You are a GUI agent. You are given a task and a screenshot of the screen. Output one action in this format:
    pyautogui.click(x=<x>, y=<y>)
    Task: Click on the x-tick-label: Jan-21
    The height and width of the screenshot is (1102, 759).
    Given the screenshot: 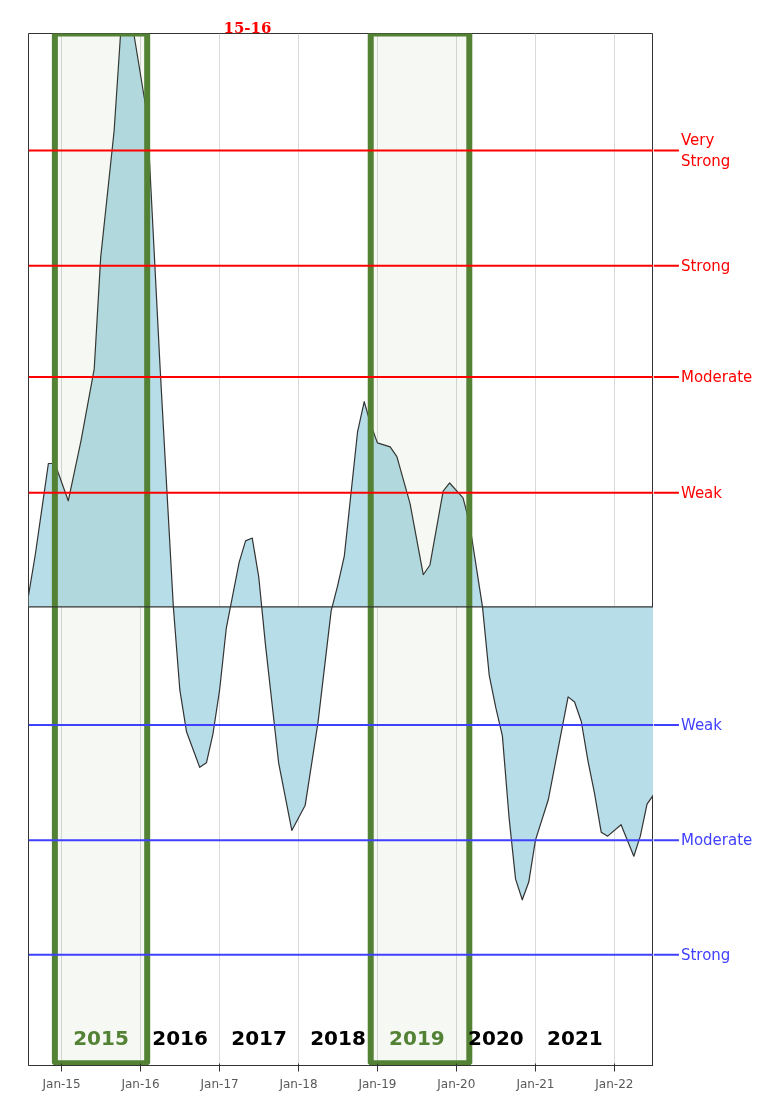 What is the action you would take?
    pyautogui.click(x=535, y=1083)
    